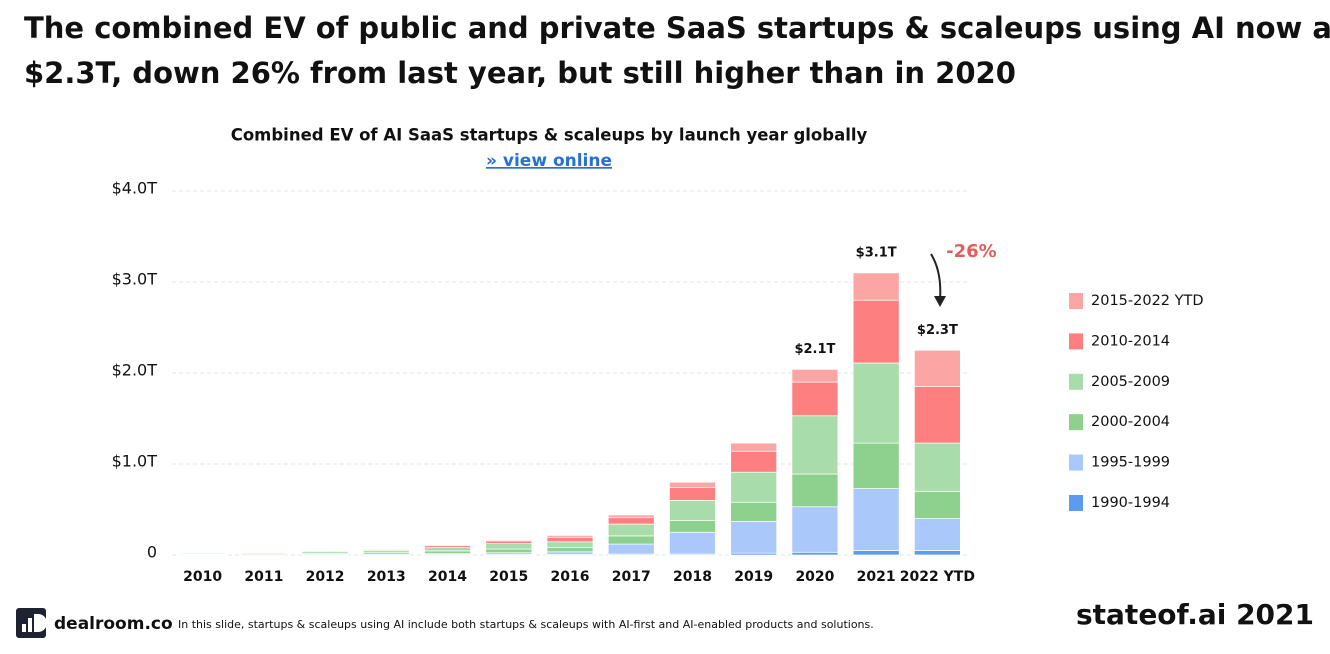  I want to click on arrow-head, so click(940, 301).